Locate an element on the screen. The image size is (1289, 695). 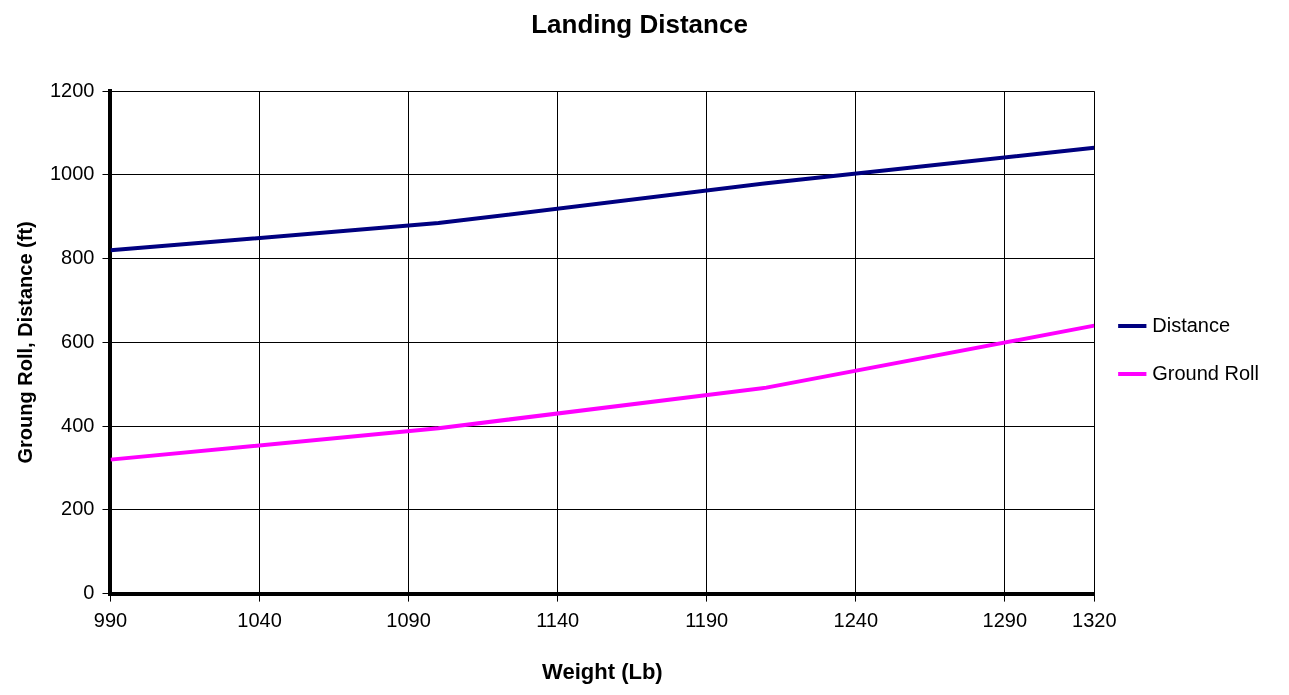
y-tick-label: 1000 is located at coordinates (72, 173).